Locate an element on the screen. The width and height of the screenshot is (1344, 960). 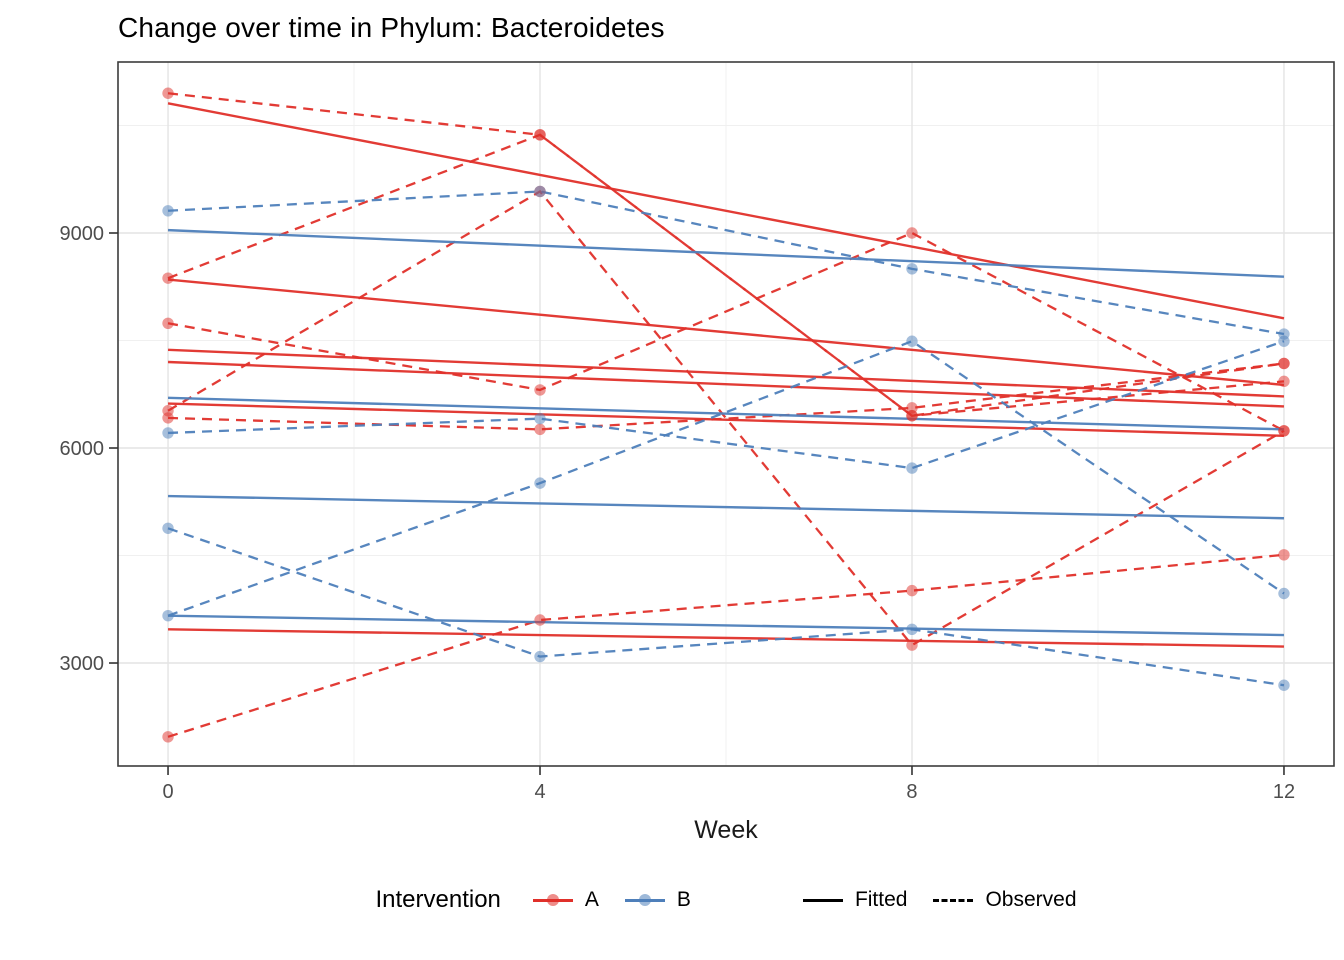
y-tick-label: 9000 is located at coordinates (82, 234).